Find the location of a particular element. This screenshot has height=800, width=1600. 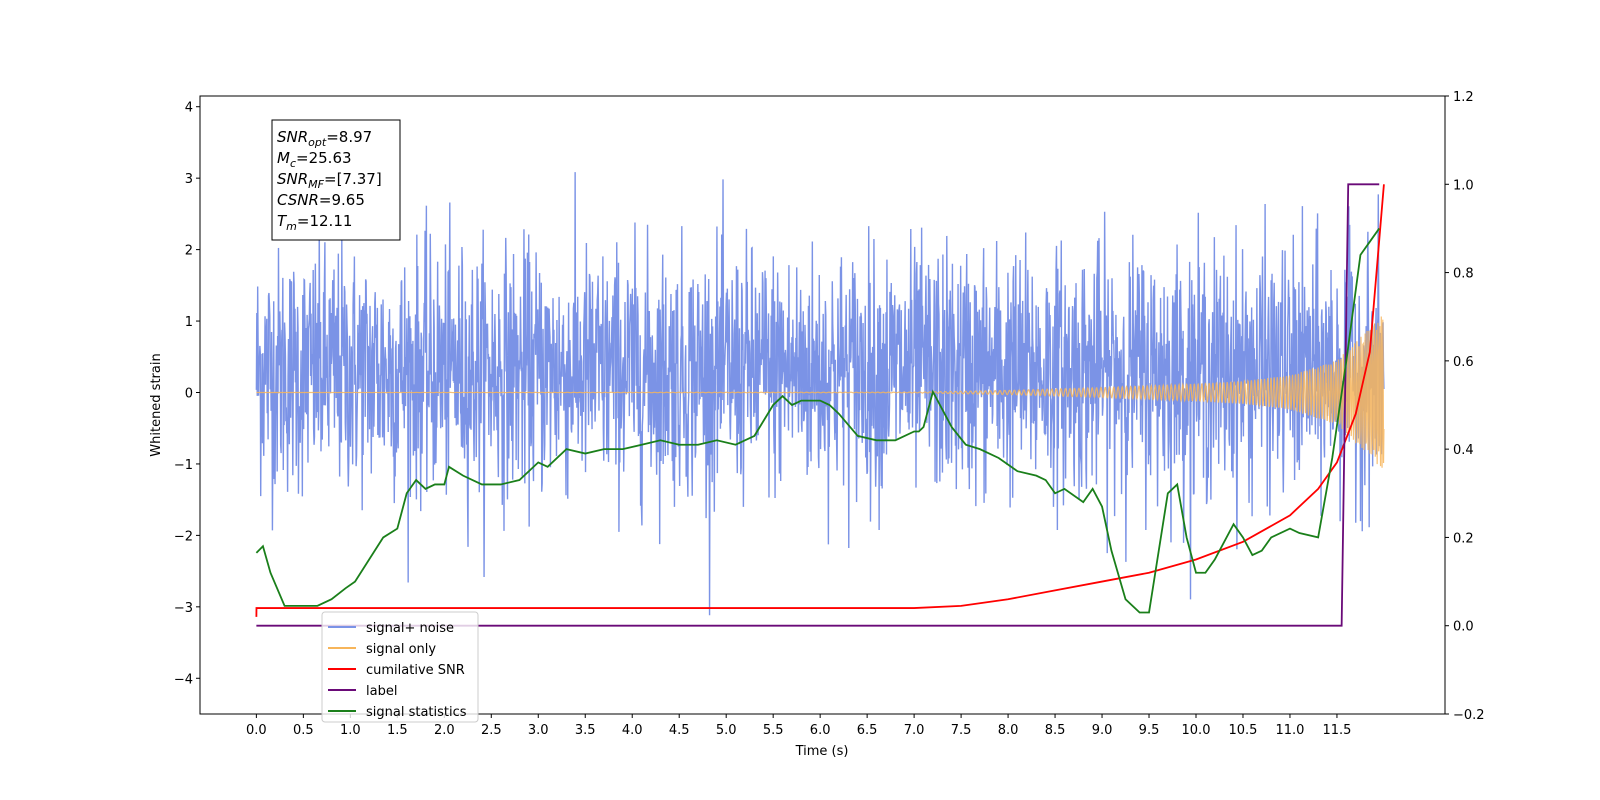

x-tick-label: 0.0 is located at coordinates (256, 730).